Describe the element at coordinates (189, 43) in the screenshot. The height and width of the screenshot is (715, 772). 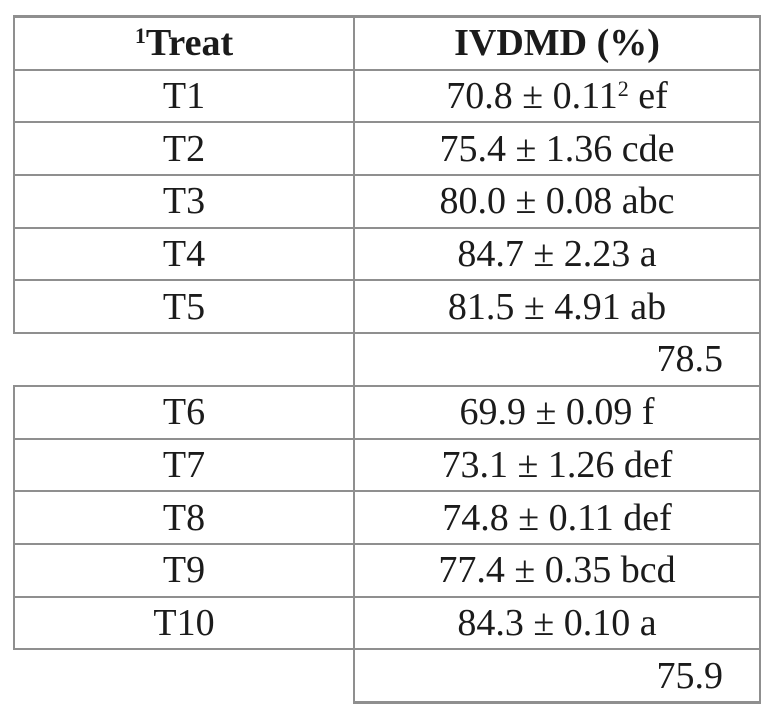
I see `treat-header-label: Treat` at that location.